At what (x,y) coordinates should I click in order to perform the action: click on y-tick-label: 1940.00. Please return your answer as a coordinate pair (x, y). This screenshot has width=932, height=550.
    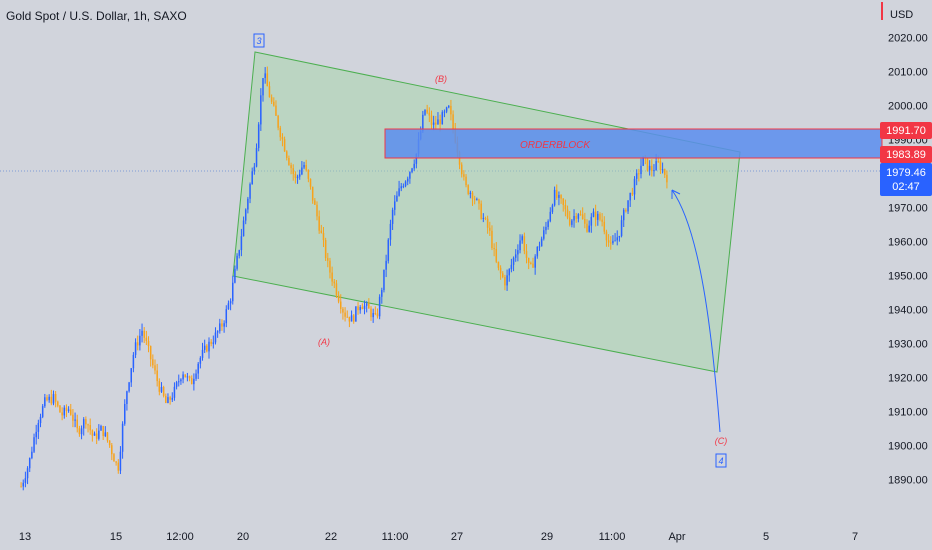
    Looking at the image, I should click on (908, 311).